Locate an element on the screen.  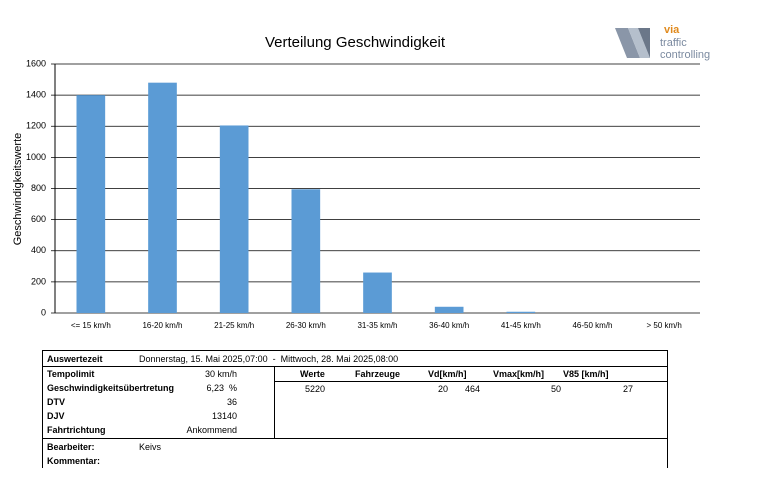
y-tick-label: 200 is located at coordinates (38, 281).